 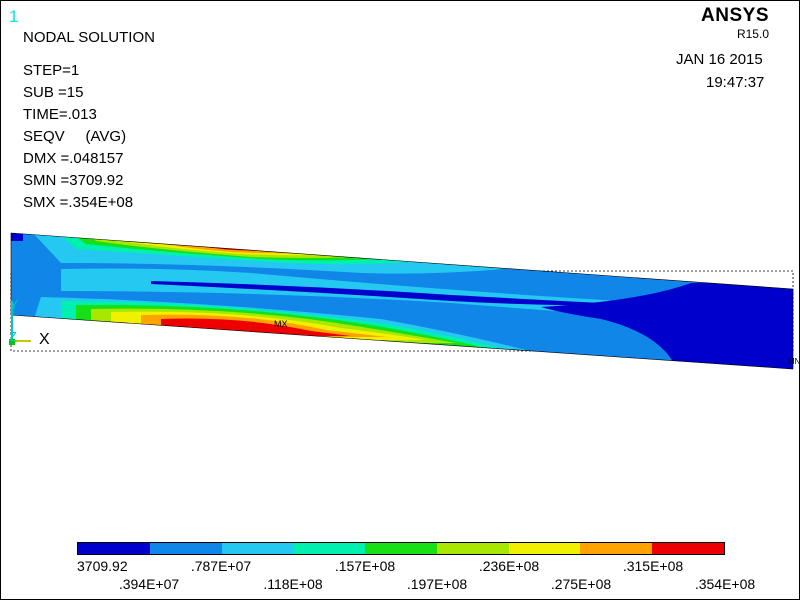 I want to click on legend-tick-label: .197E+08, so click(x=437, y=584).